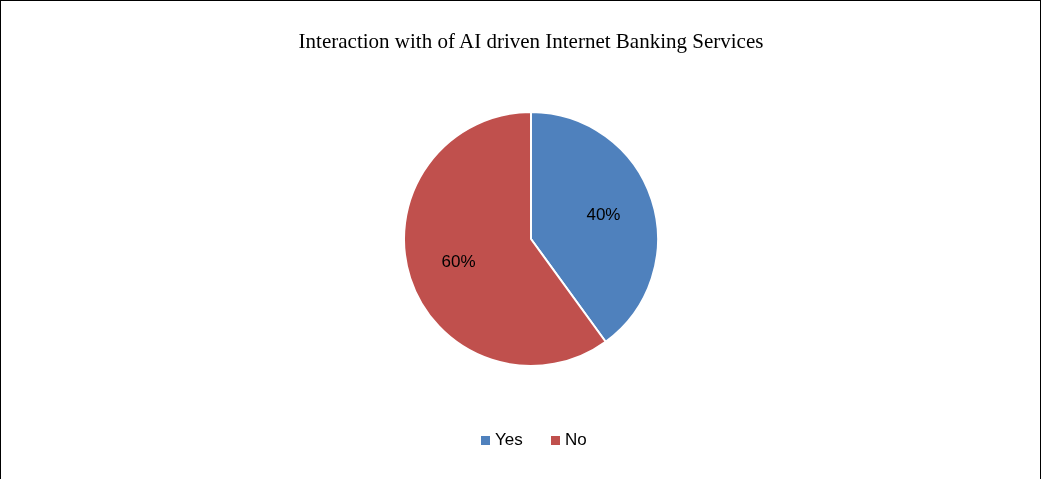  I want to click on legend-label: Yes, so click(509, 440).